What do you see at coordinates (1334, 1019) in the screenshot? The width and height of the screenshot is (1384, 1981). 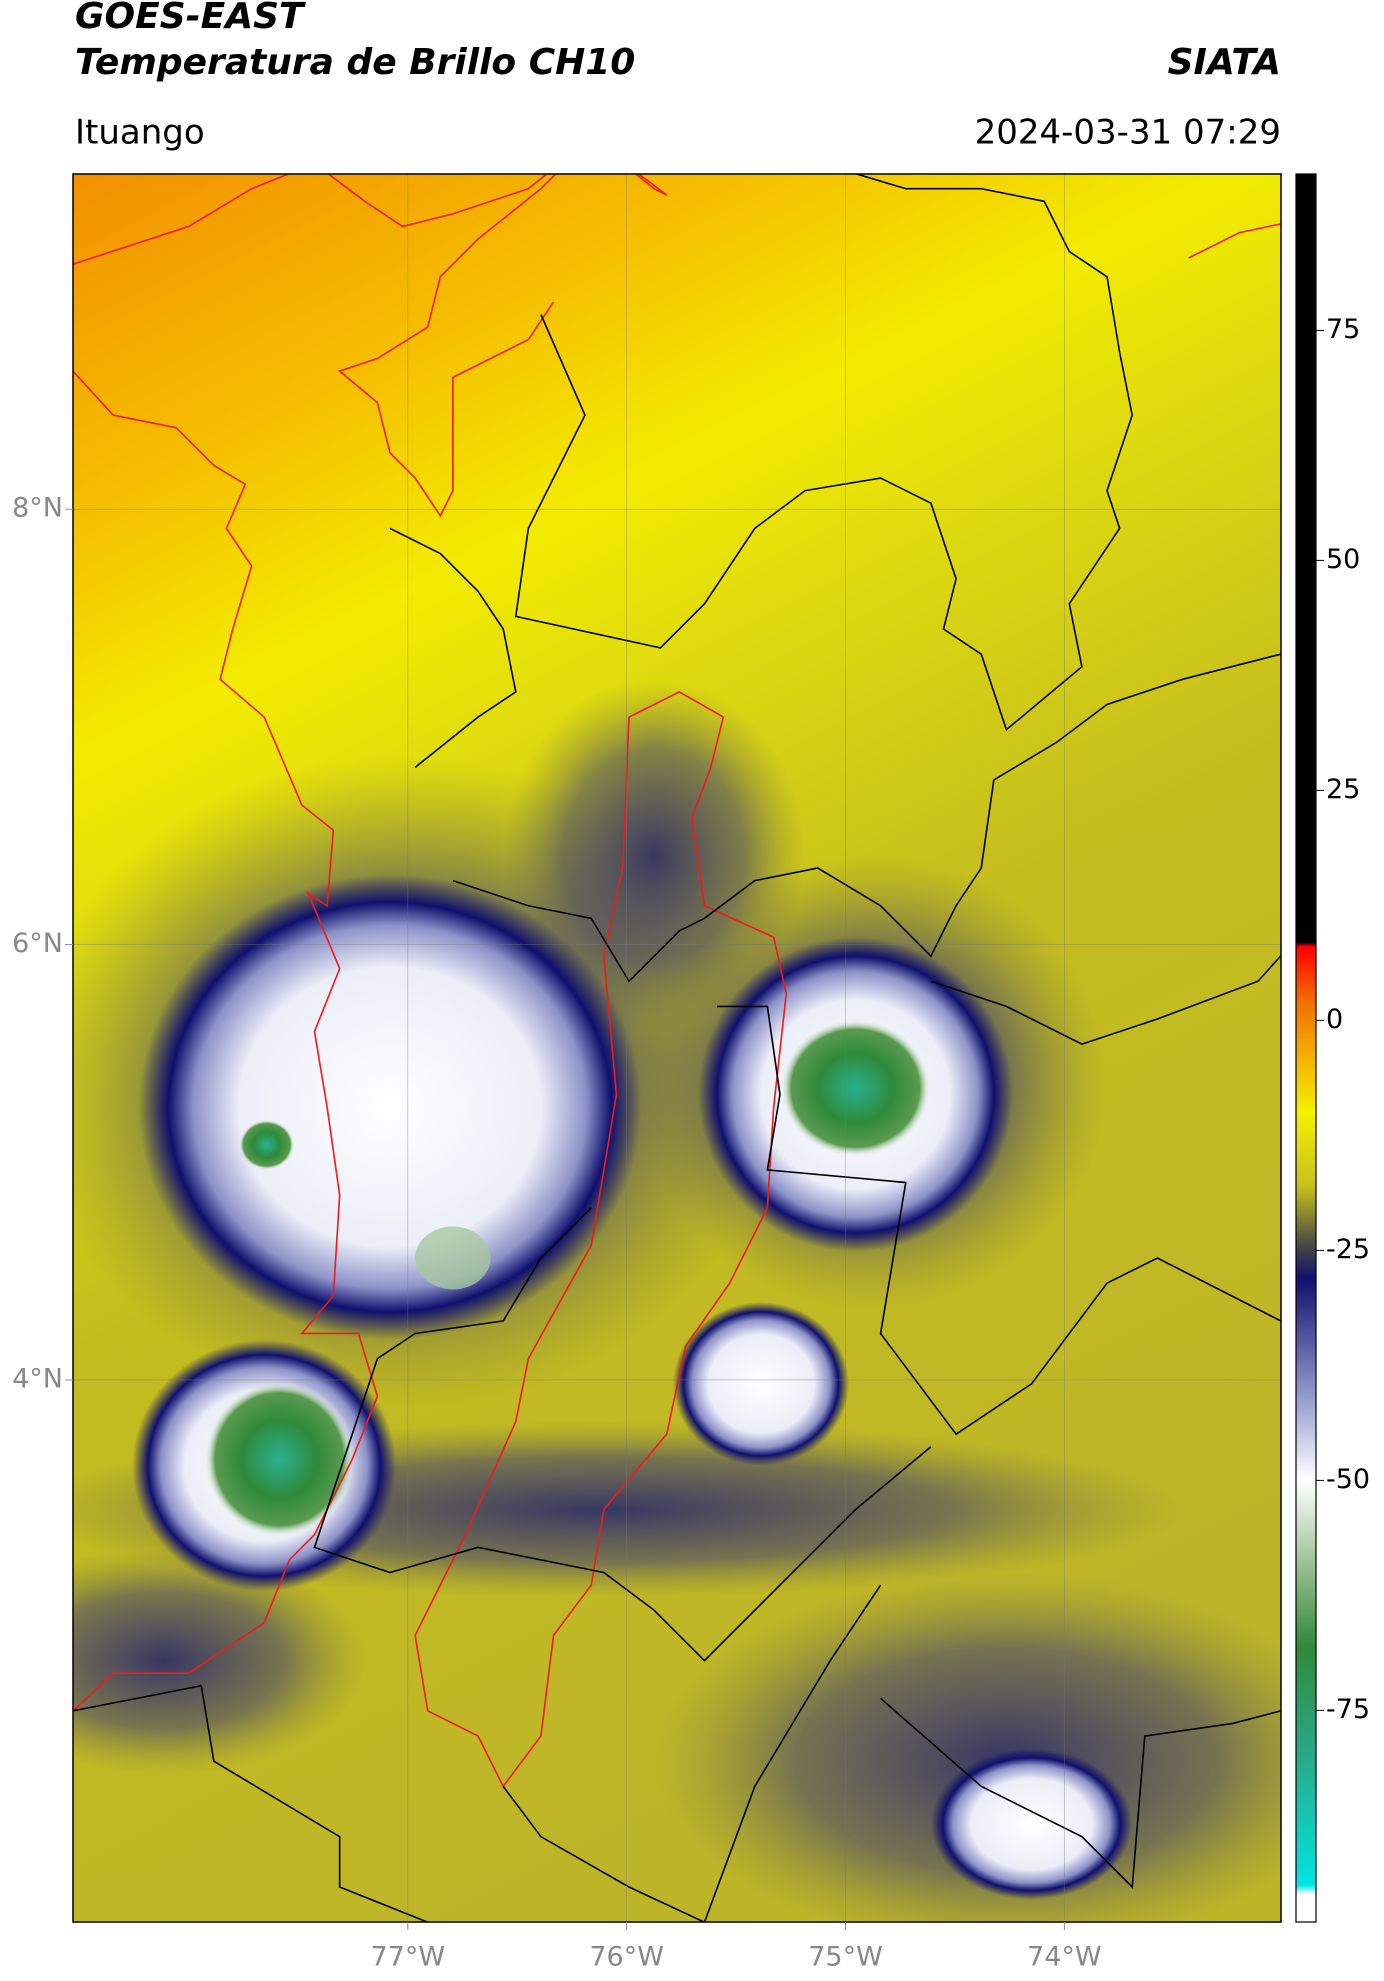 I see `colorbar-tick-label: 0` at bounding box center [1334, 1019].